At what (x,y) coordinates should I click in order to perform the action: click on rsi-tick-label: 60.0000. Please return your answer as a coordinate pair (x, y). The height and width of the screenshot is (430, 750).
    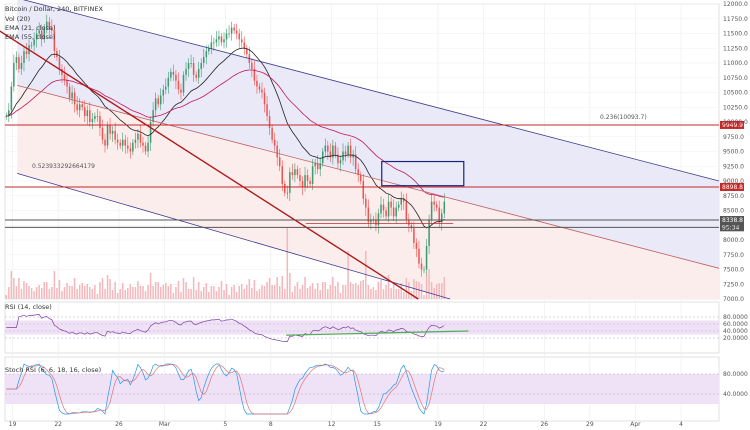
    Looking at the image, I should click on (735, 324).